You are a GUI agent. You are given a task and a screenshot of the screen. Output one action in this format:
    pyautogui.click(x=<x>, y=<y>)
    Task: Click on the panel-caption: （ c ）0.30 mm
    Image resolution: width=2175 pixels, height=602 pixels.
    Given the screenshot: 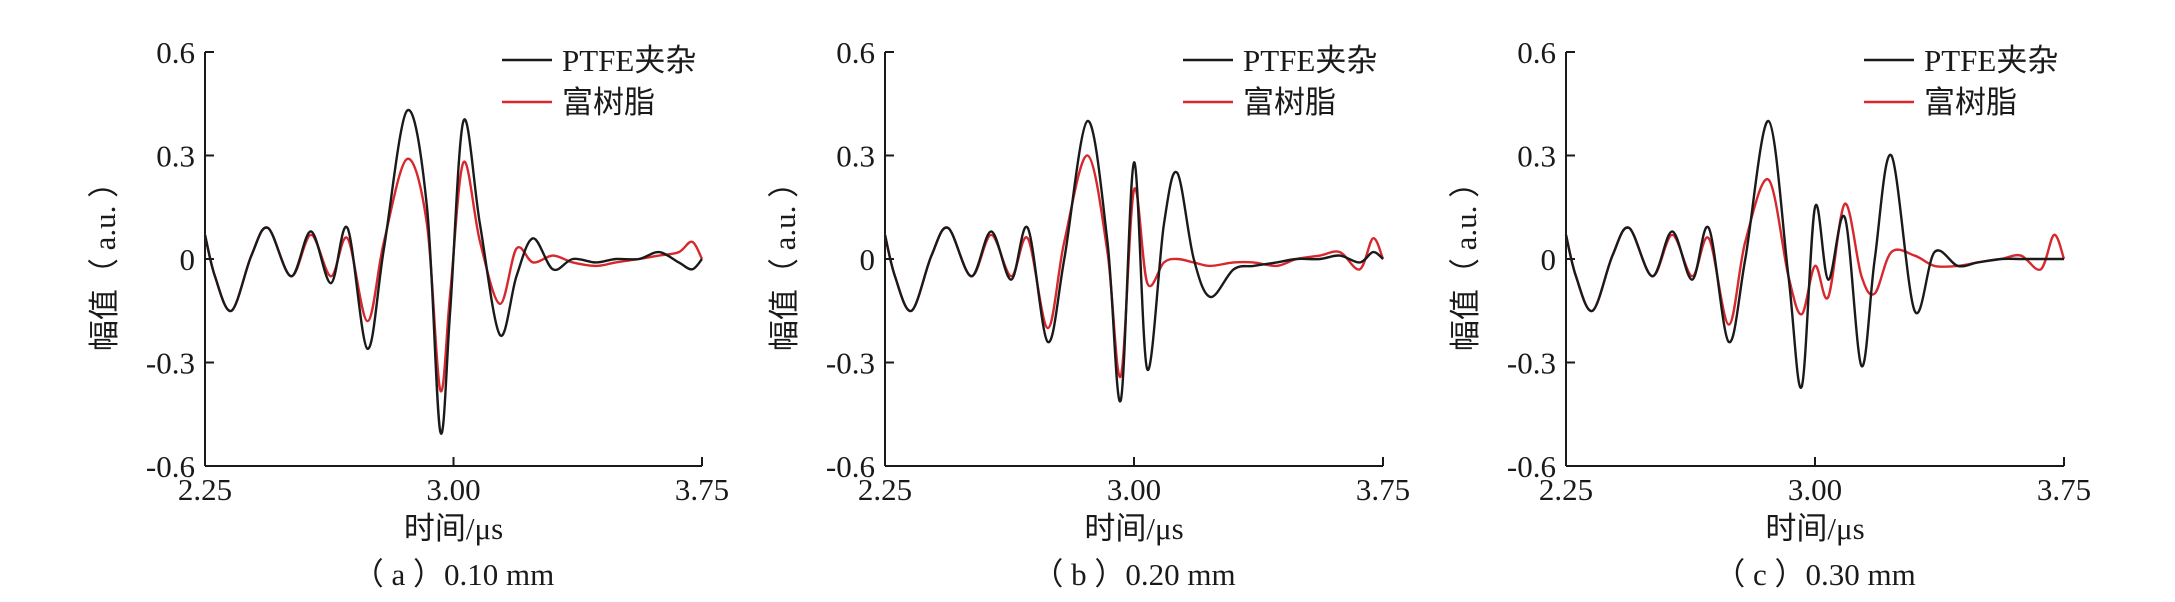 What is the action you would take?
    pyautogui.click(x=1815, y=574)
    